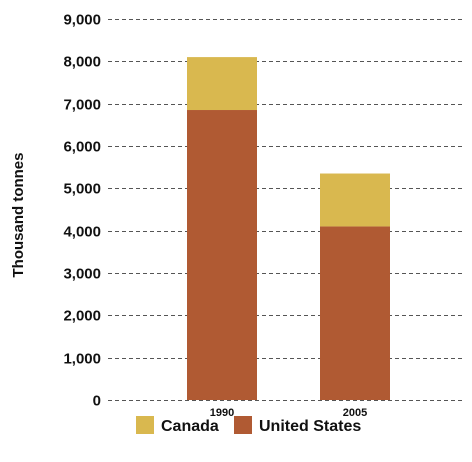 The height and width of the screenshot is (462, 472). Describe the element at coordinates (82, 62) in the screenshot. I see `y-tick-label: 8,000` at that location.